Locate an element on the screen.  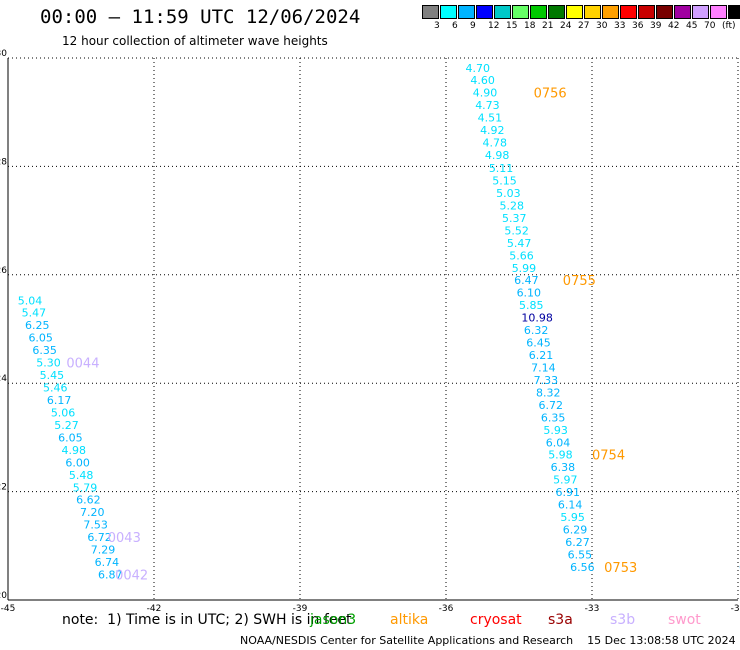
swh-value-label: 4.78 is located at coordinates (495, 143).